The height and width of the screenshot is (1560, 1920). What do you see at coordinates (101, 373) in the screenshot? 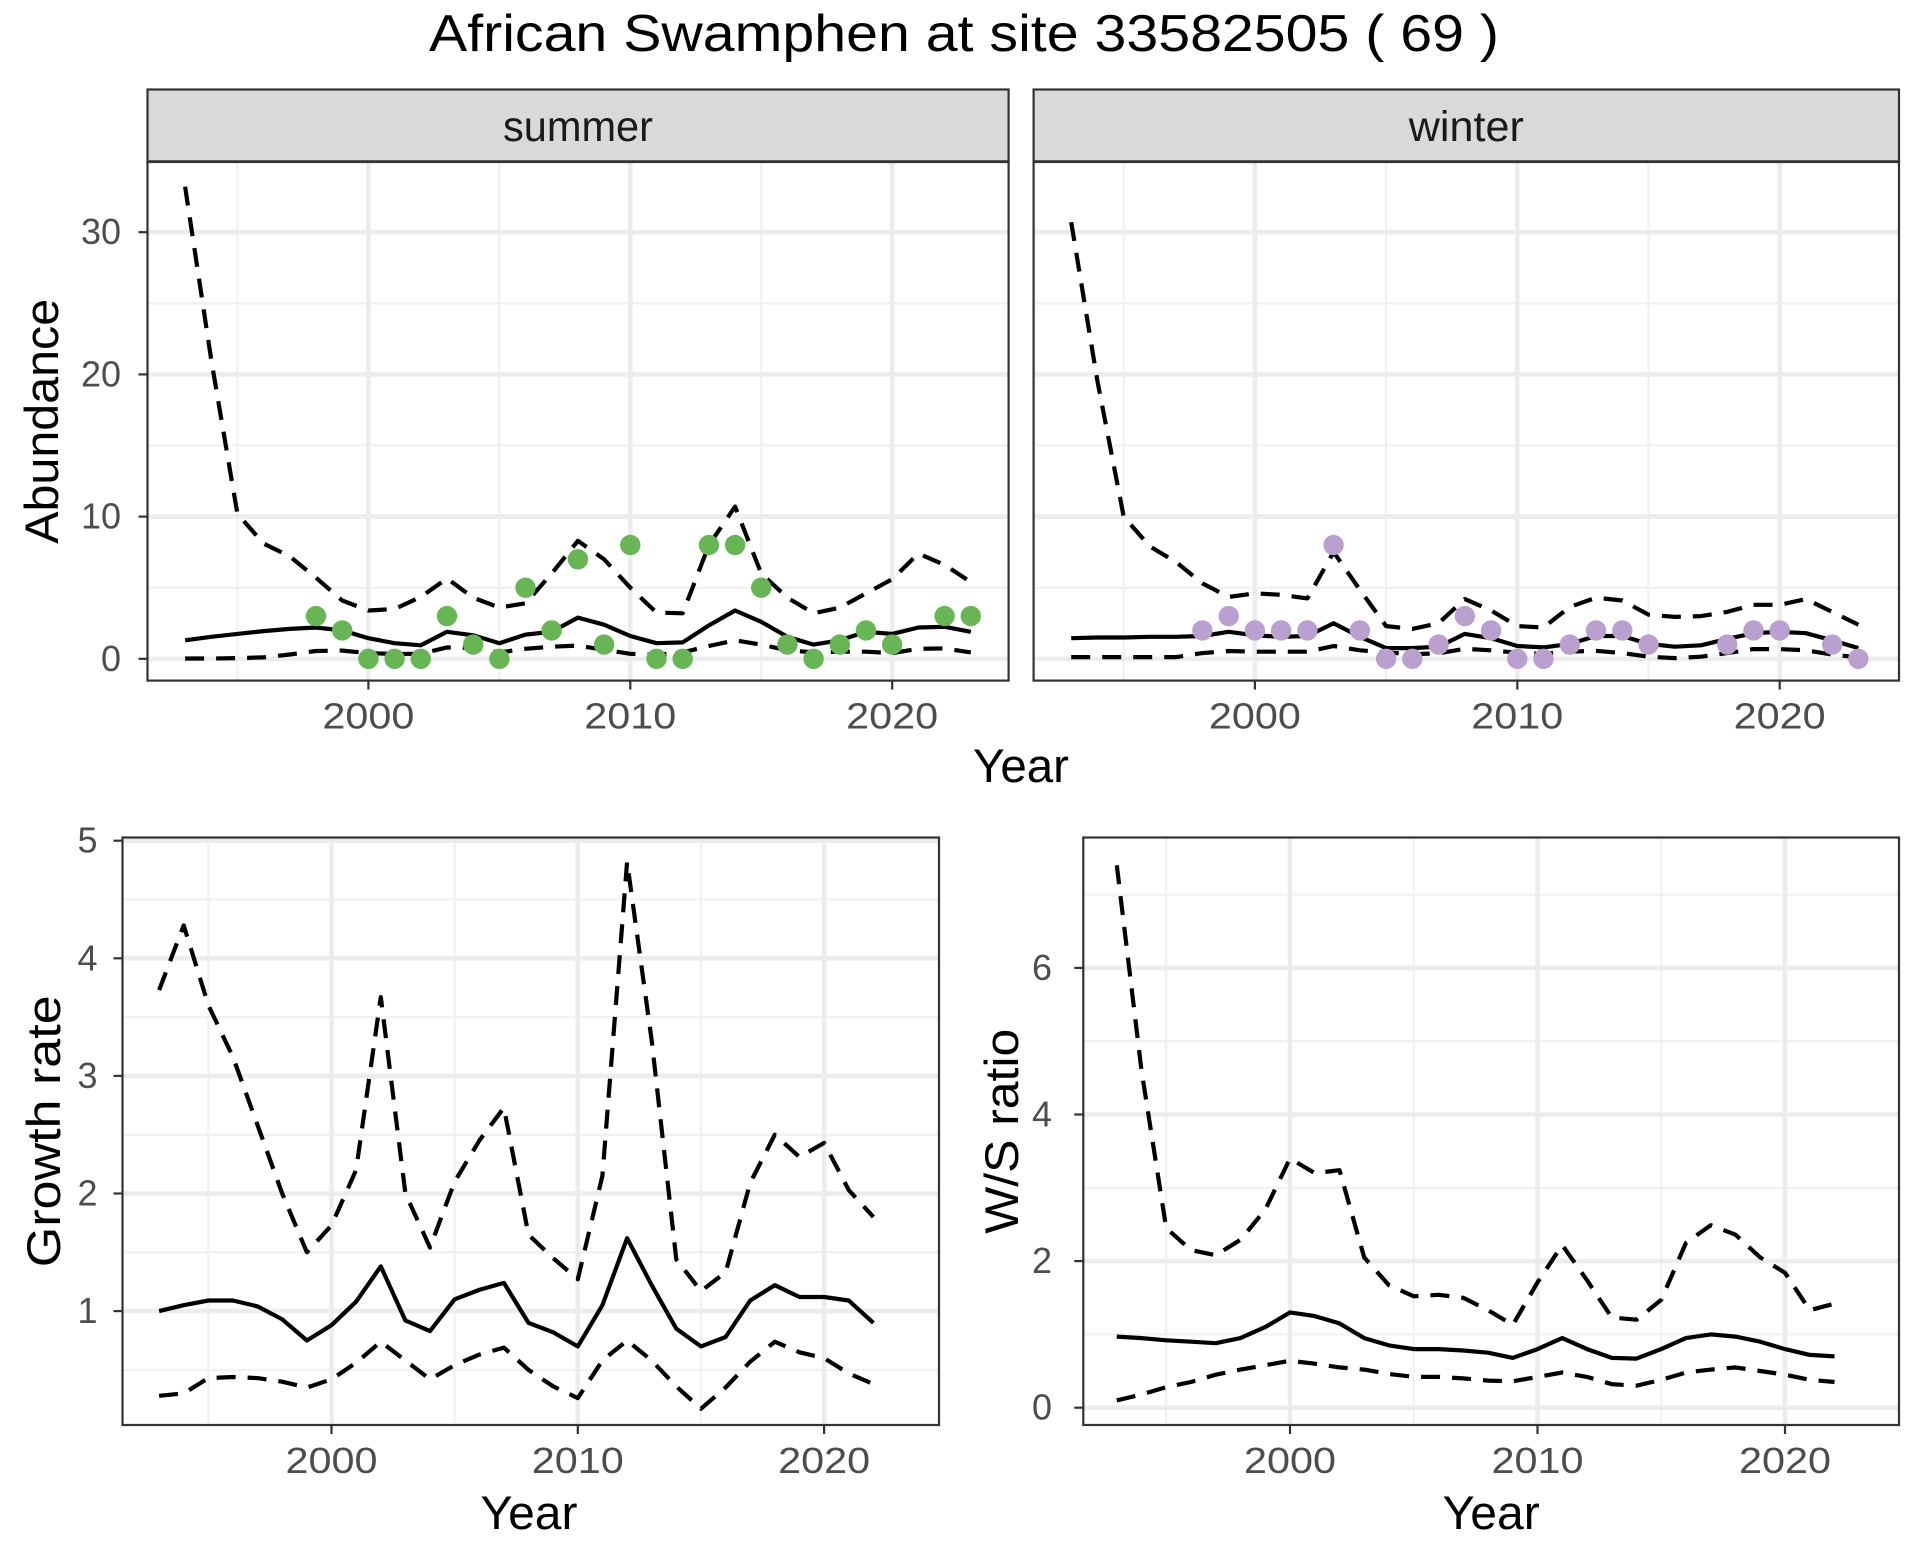
I see `svg-text: 20` at bounding box center [101, 373].